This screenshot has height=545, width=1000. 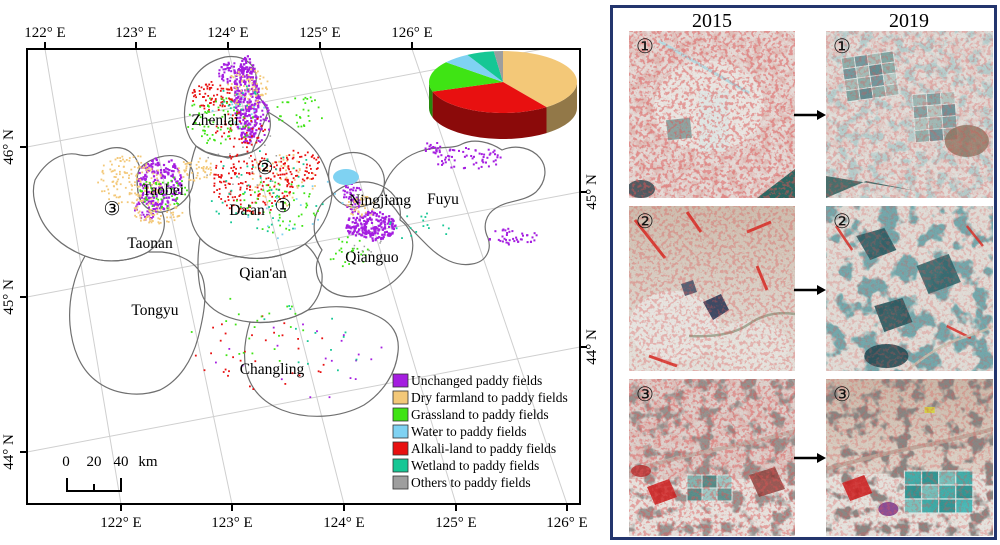 I want to click on region-label-qianguo: Qianguo, so click(x=372, y=257).